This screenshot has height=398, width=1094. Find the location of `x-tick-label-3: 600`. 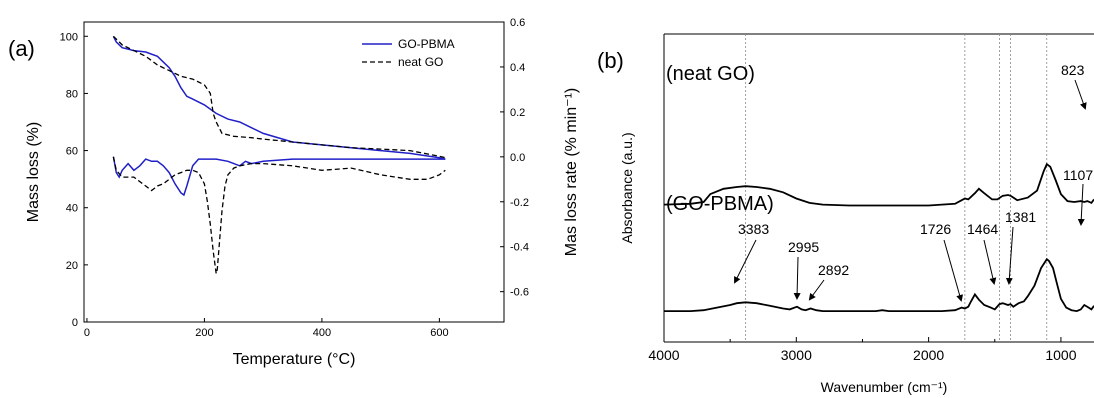

x-tick-label-3: 600 is located at coordinates (439, 333).